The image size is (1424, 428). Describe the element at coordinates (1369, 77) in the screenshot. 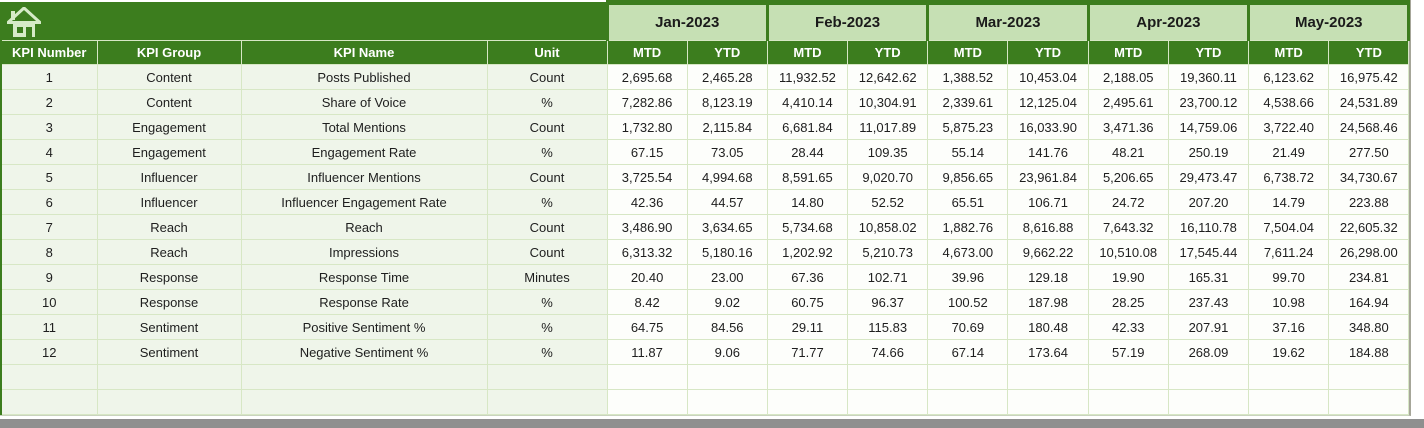

I see `value-cell: 16,975.42` at that location.